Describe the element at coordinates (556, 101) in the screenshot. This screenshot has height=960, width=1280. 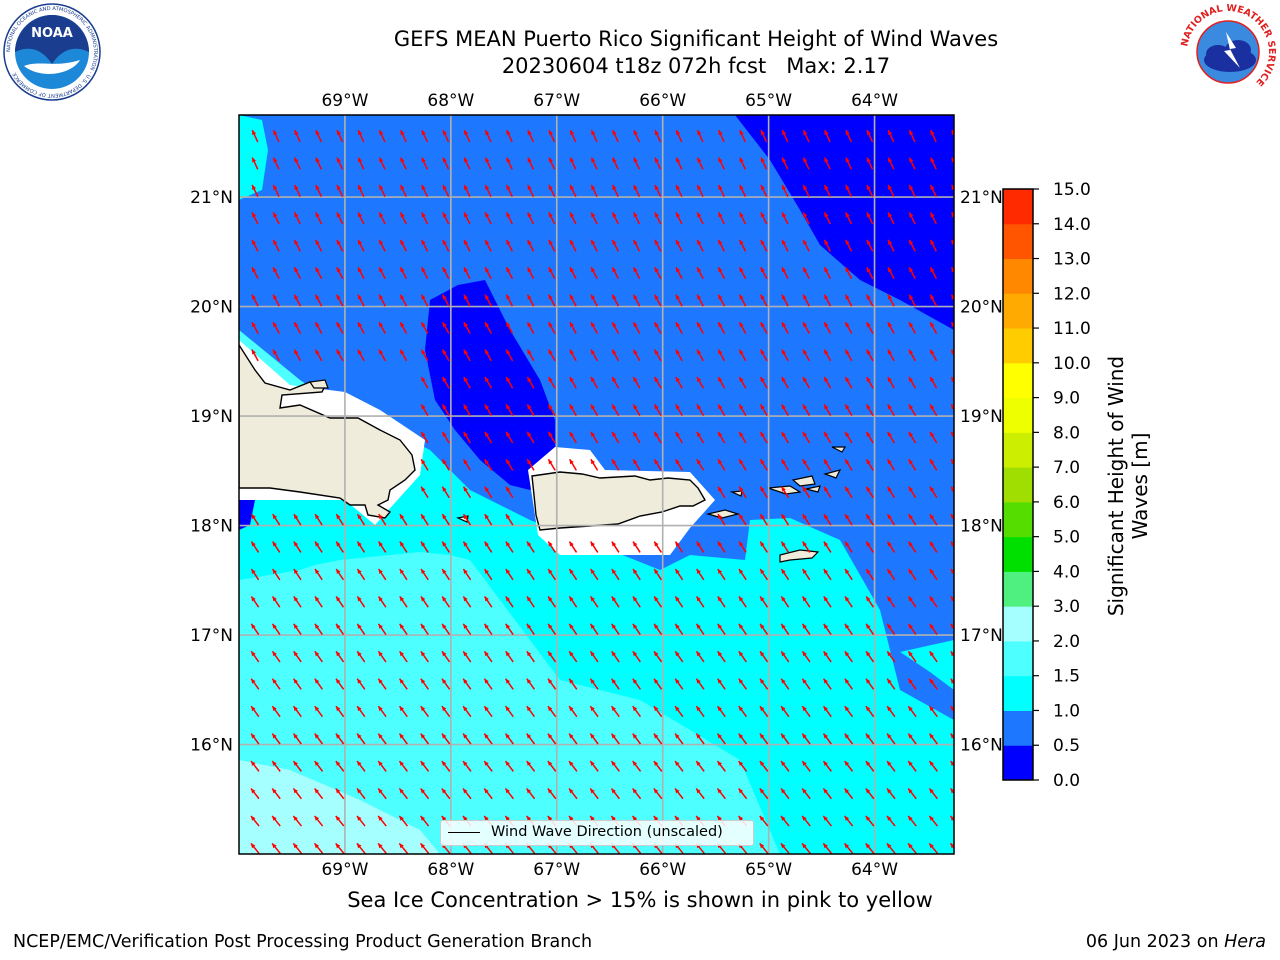
I see `lon-tick-label: 67°W` at that location.